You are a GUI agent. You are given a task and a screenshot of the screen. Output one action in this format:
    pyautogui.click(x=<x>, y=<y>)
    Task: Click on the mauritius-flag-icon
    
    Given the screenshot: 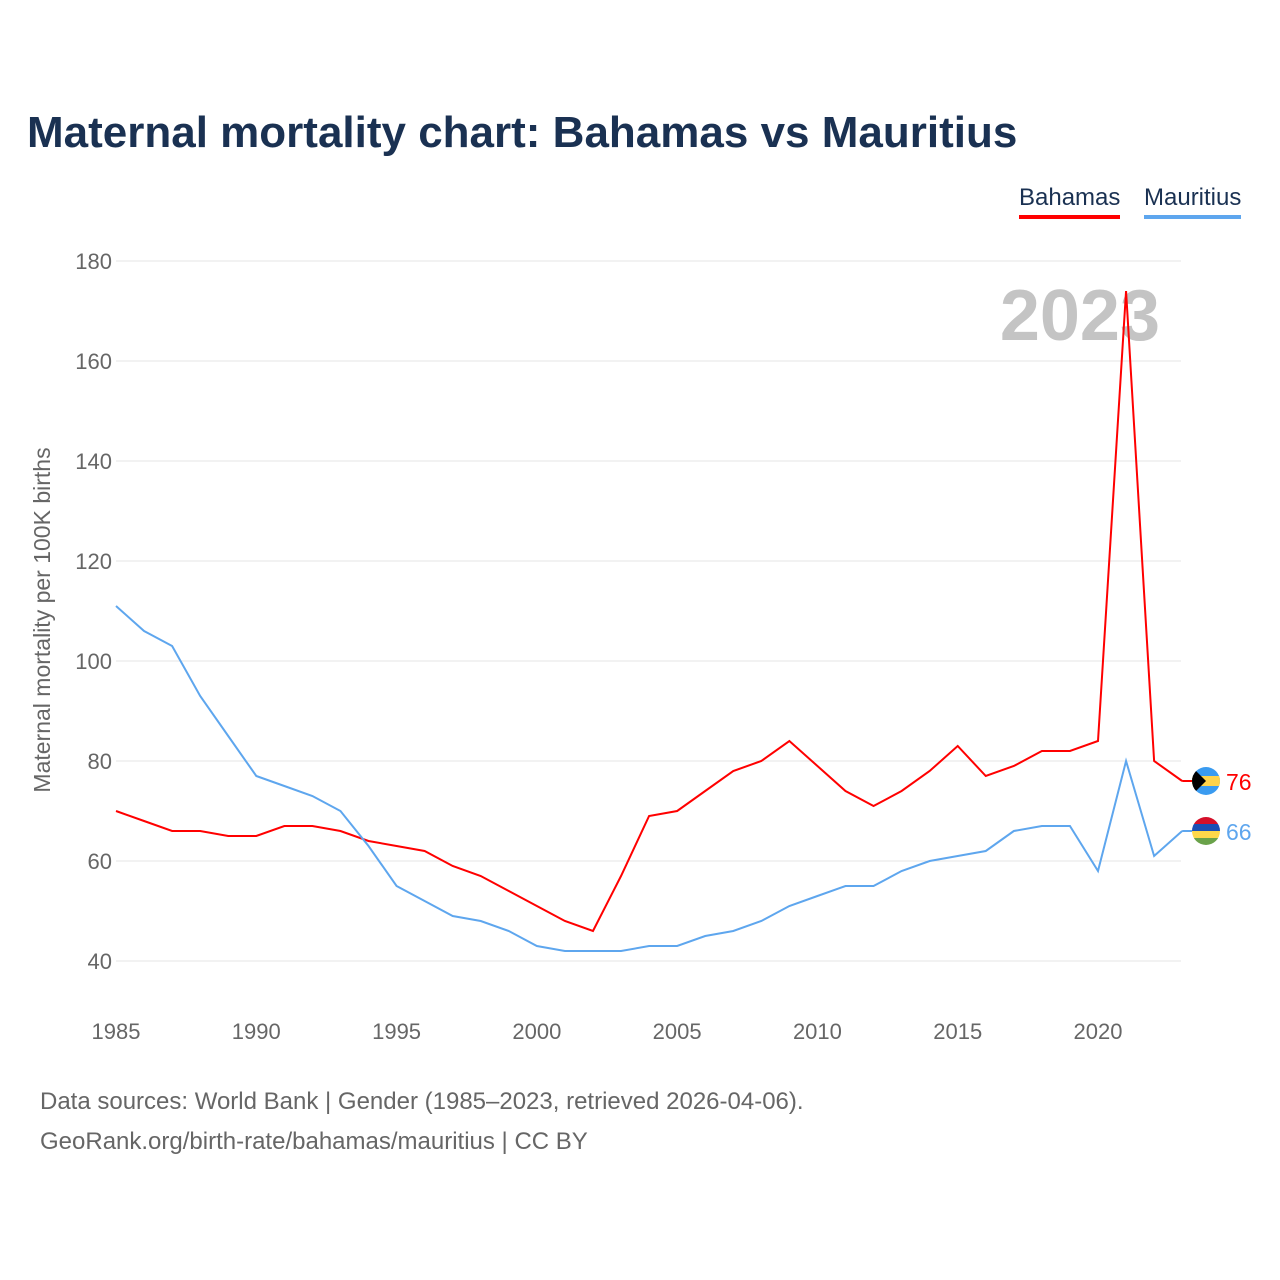 What is the action you would take?
    pyautogui.click(x=1206, y=831)
    